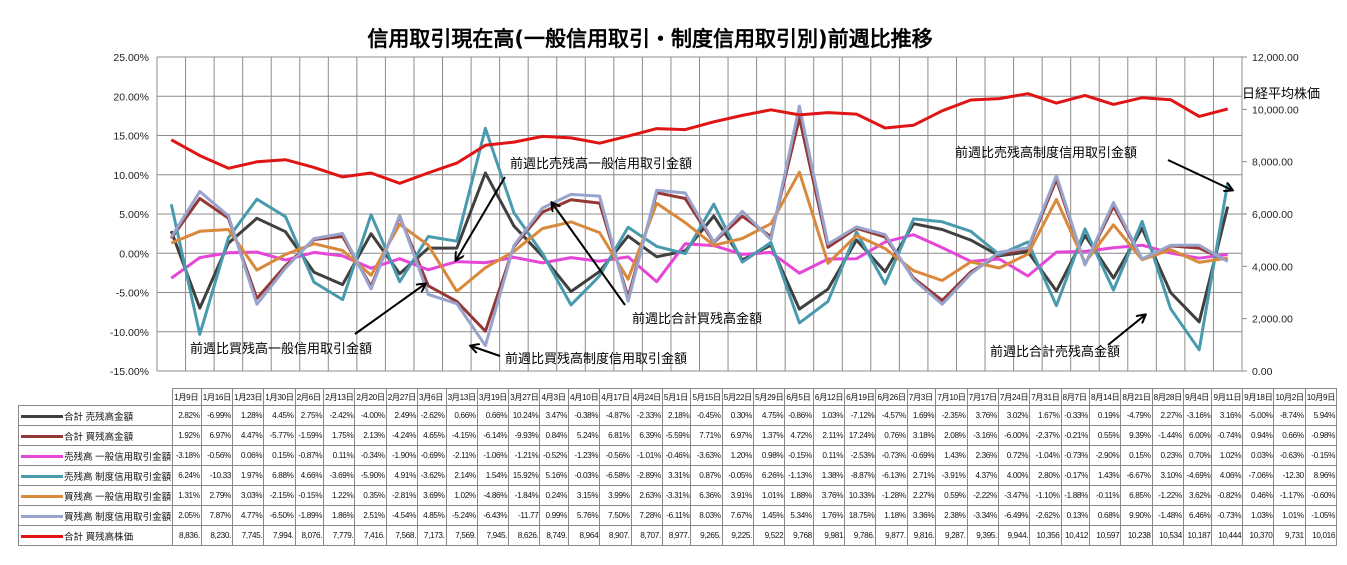 The width and height of the screenshot is (1347, 565). What do you see at coordinates (248, 415) in the screenshot?
I see `data-cell: 1.28%` at bounding box center [248, 415].